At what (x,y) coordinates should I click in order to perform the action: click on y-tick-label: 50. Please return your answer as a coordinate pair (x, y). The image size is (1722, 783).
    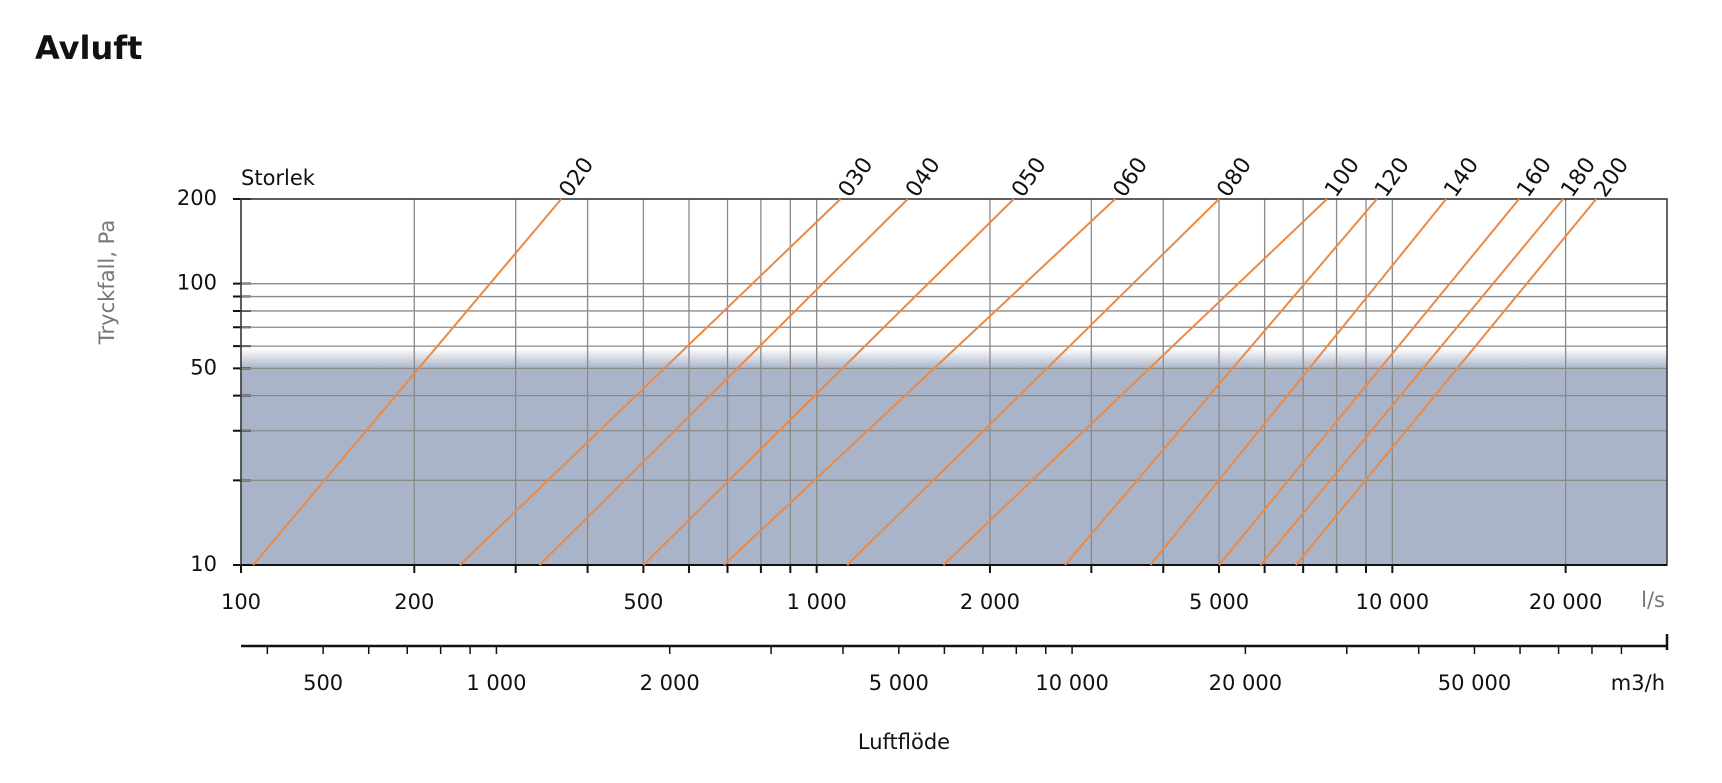
    Looking at the image, I should click on (203, 367).